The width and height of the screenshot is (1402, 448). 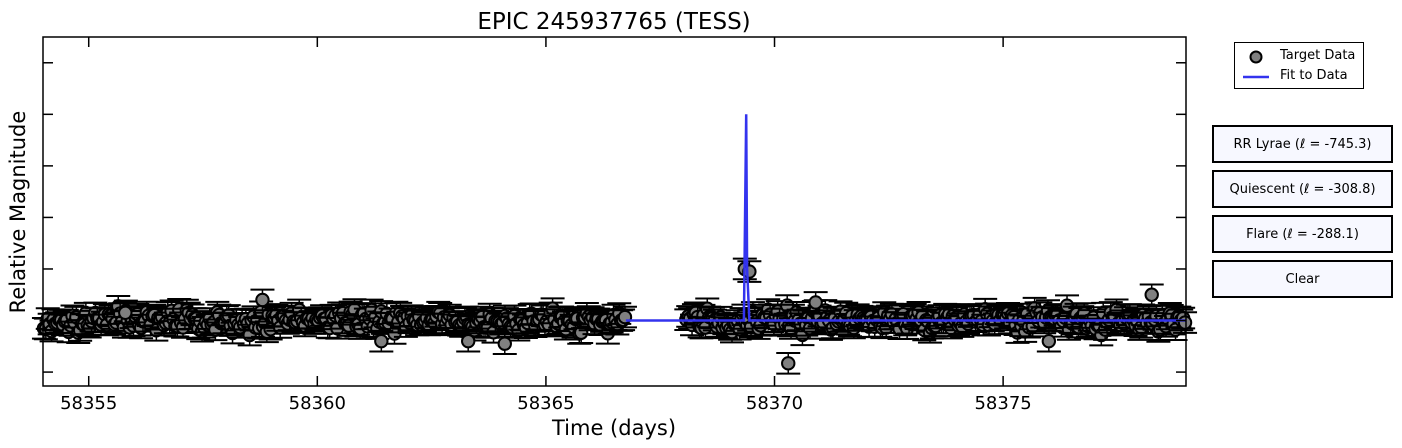 I want to click on chart-legend: Target Data Fit to Data, so click(x=1299, y=65).